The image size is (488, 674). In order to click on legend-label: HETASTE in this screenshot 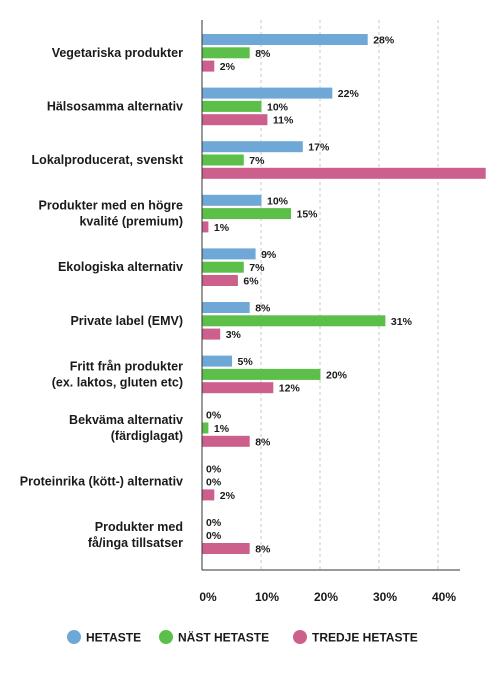, I will do `click(113, 638)`.